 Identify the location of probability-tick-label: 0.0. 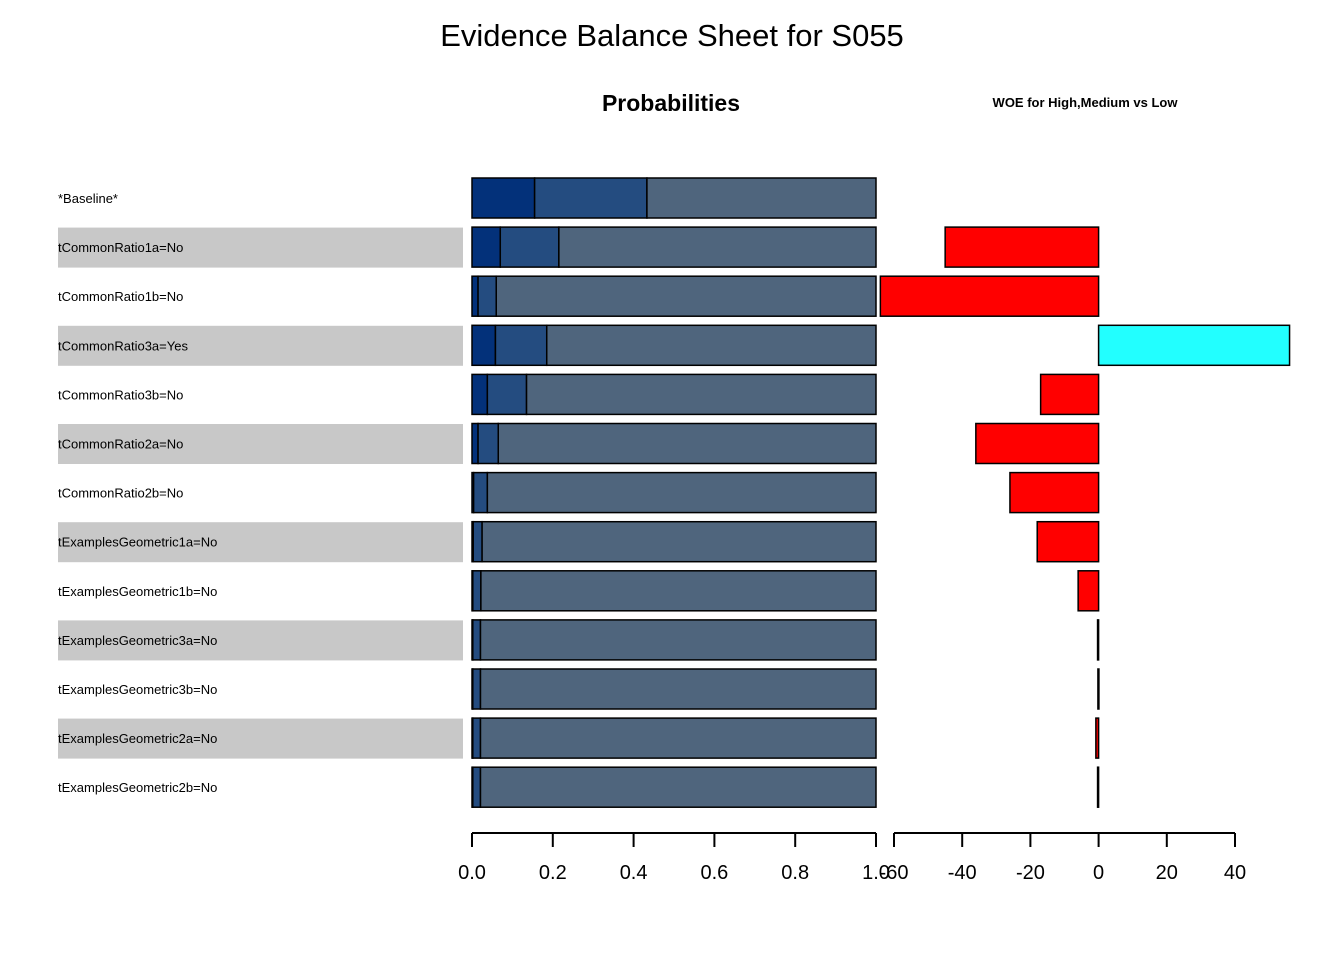
(472, 873).